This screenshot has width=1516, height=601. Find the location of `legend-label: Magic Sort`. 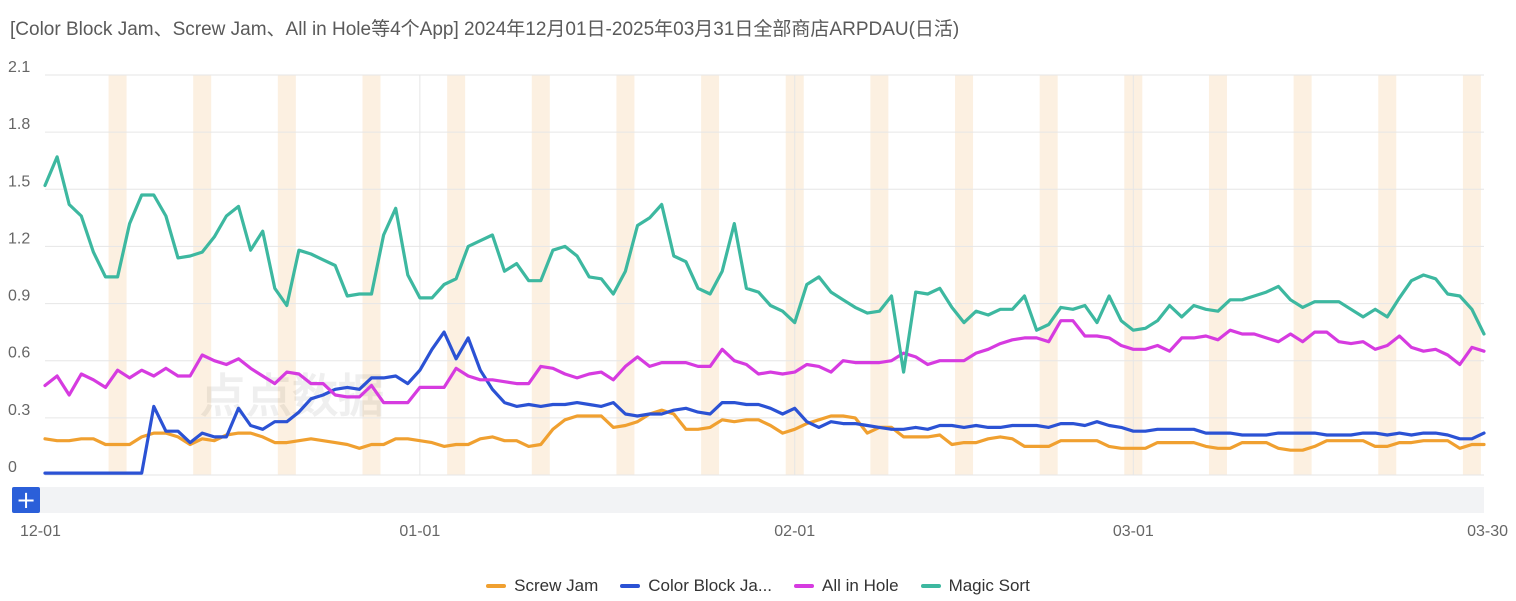

legend-label: Magic Sort is located at coordinates (989, 585).